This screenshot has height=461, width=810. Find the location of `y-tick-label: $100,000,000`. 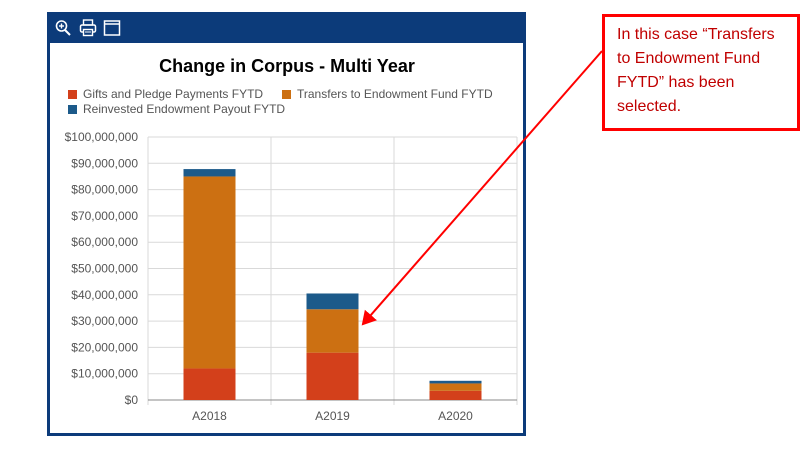

y-tick-label: $100,000,000 is located at coordinates (102, 137).